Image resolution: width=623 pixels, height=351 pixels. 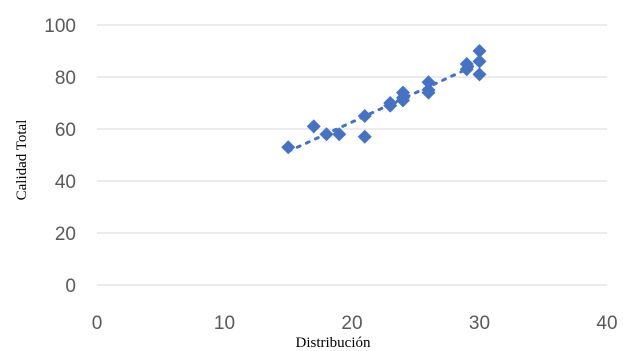 What do you see at coordinates (22, 160) in the screenshot?
I see `y-axis-title: Calidad Total` at bounding box center [22, 160].